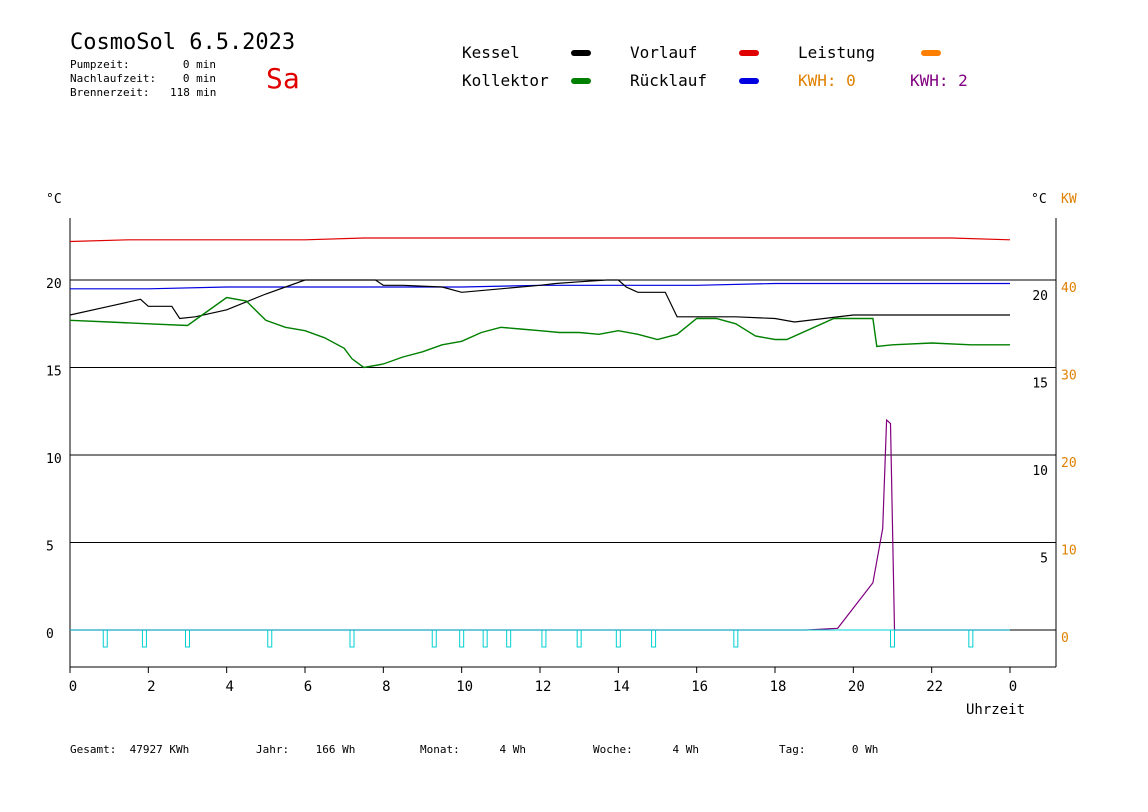 The image size is (1148, 812). I want to click on y-left-tick-label: 0, so click(50, 634).